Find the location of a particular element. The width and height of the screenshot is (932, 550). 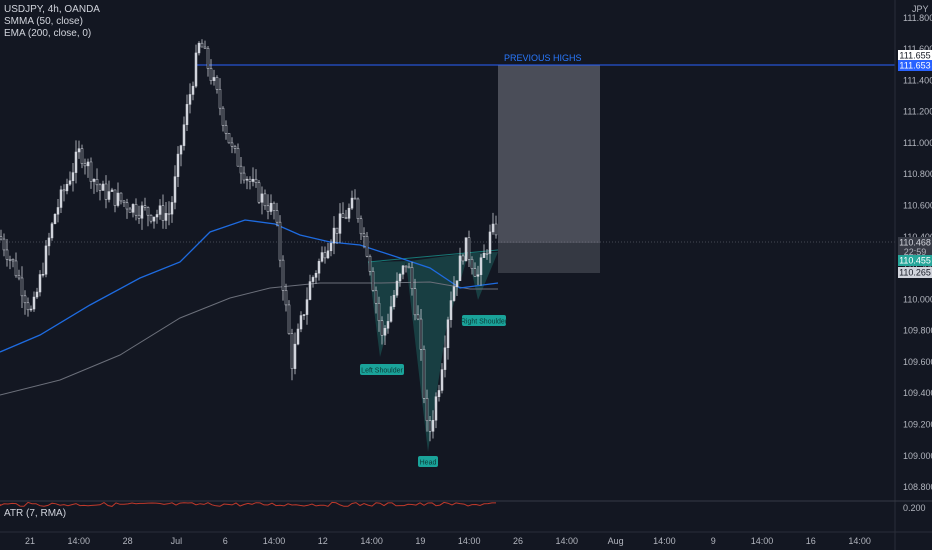

badge-current: 110.468 22:59 is located at coordinates (915, 247).